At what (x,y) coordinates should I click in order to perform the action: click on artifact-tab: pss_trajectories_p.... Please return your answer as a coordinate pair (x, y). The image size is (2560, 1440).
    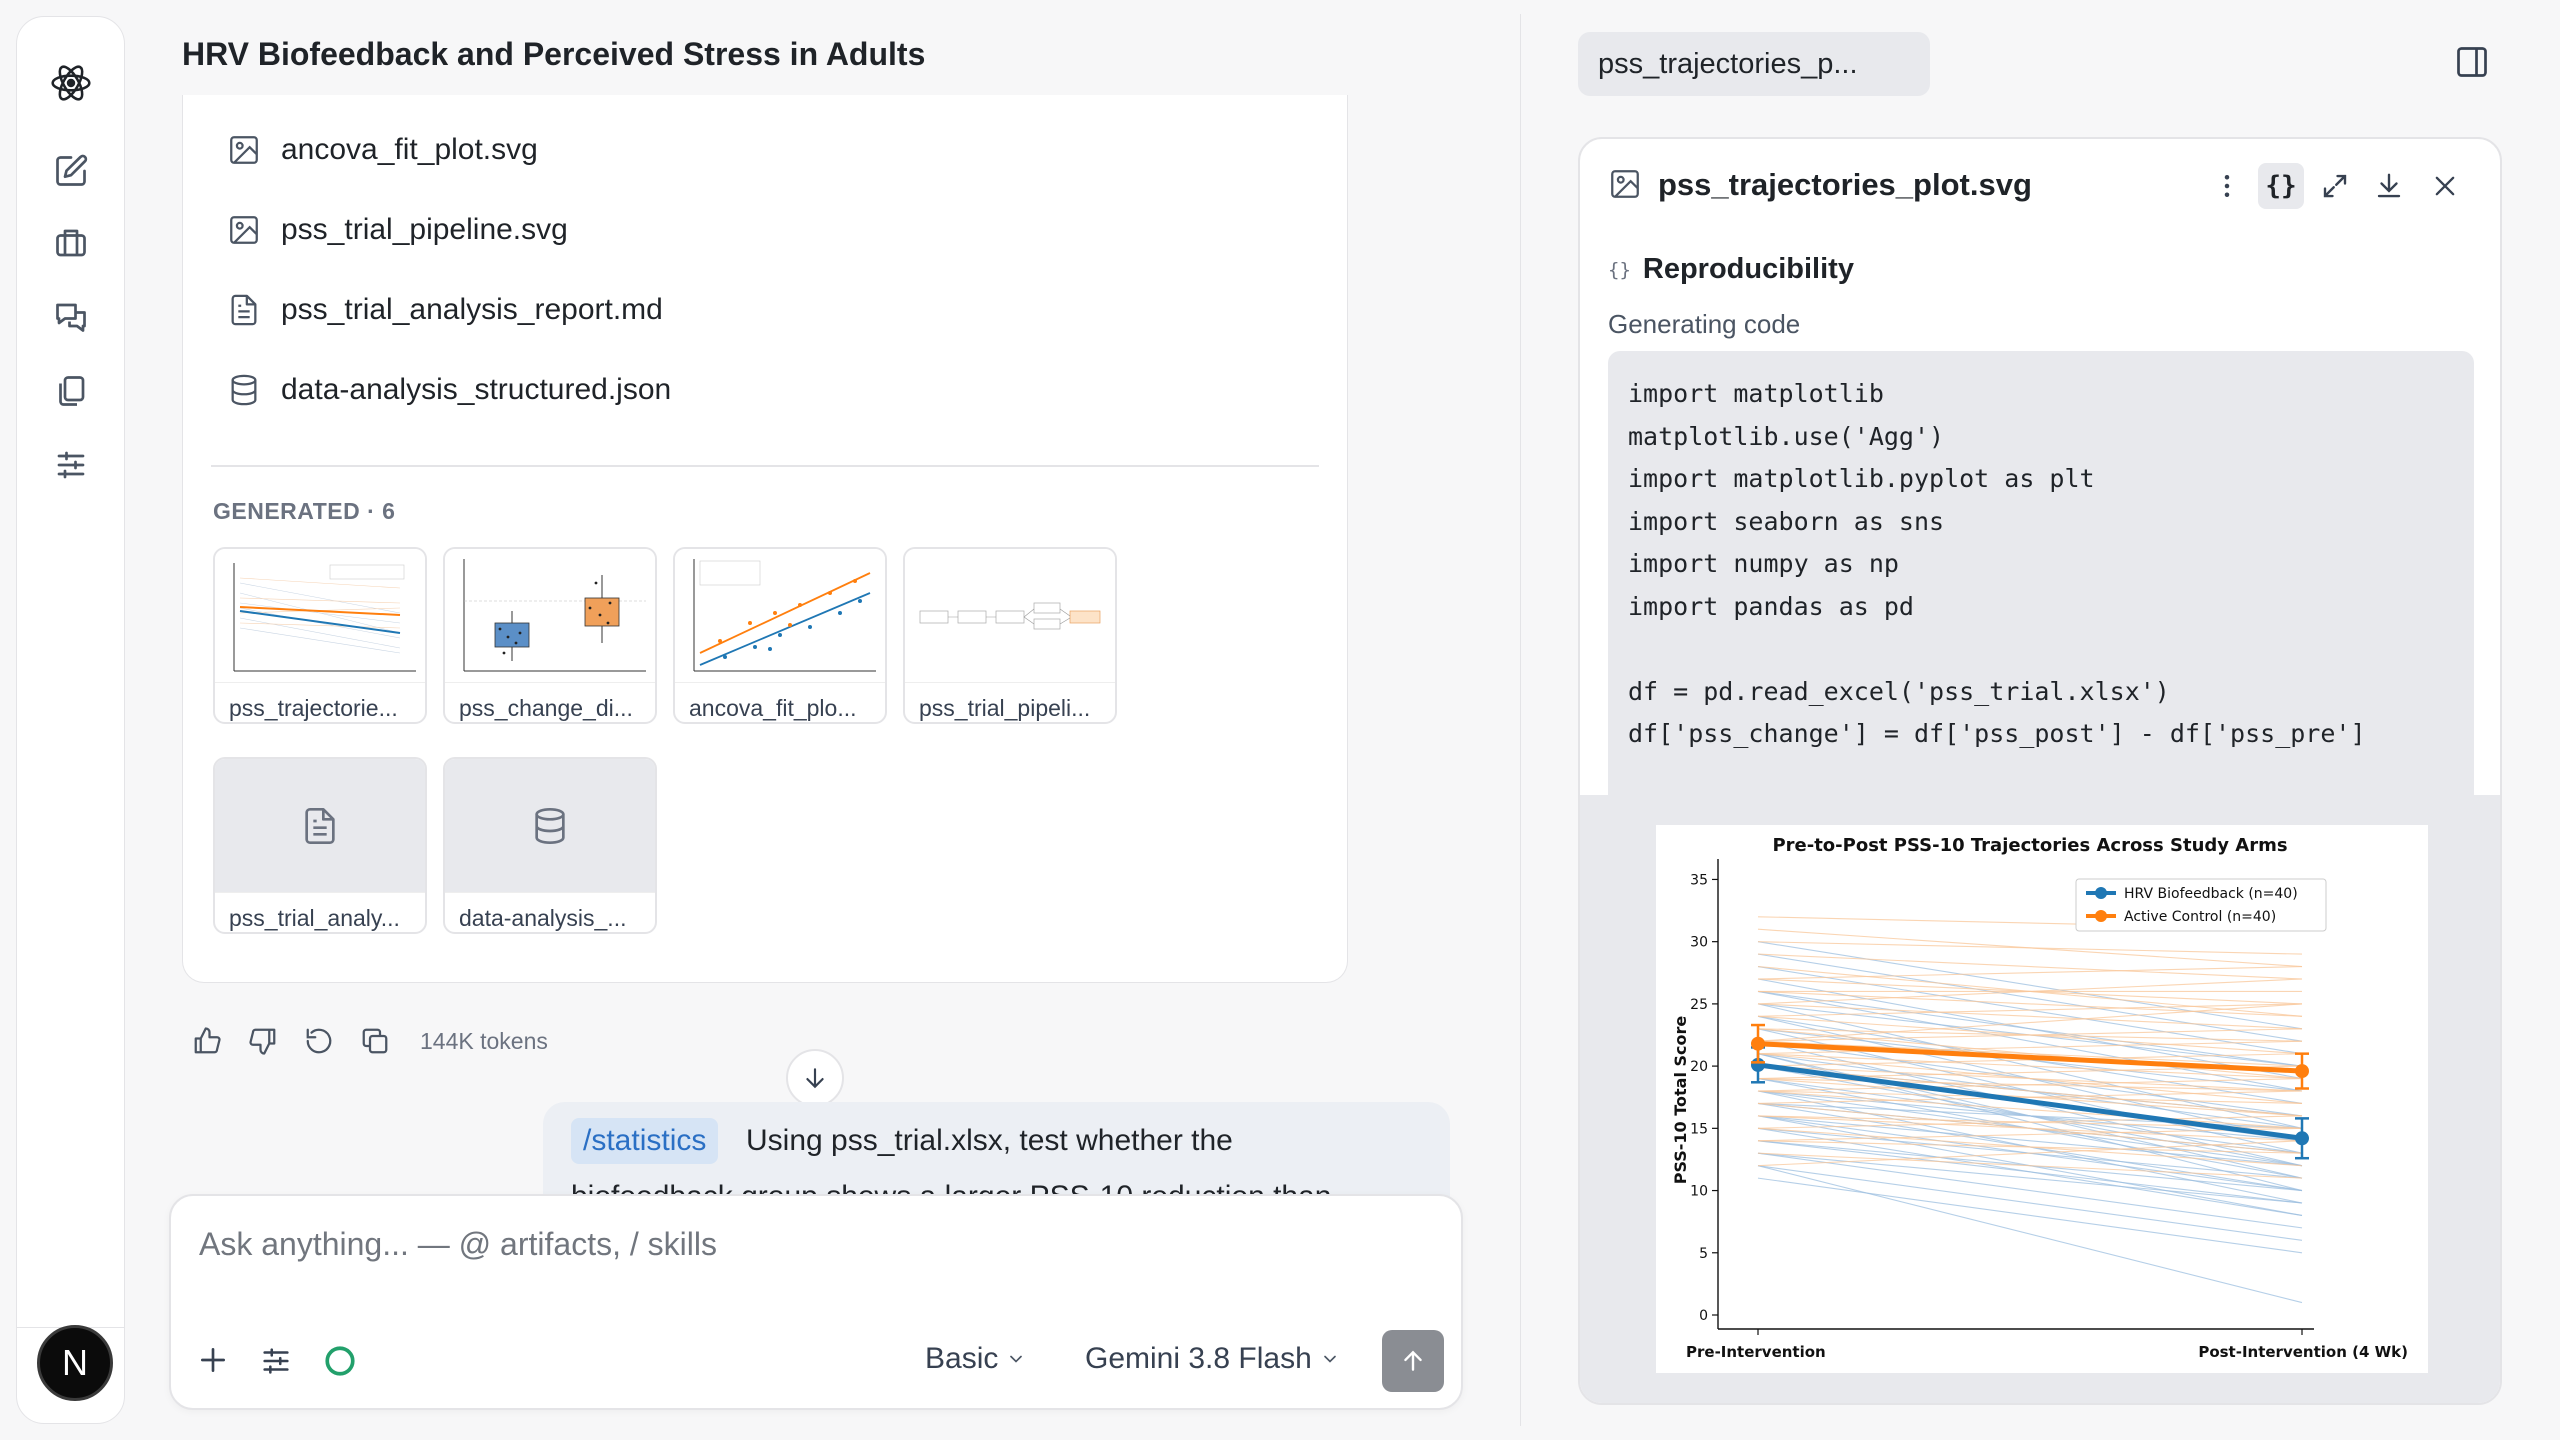
    Looking at the image, I should click on (1754, 64).